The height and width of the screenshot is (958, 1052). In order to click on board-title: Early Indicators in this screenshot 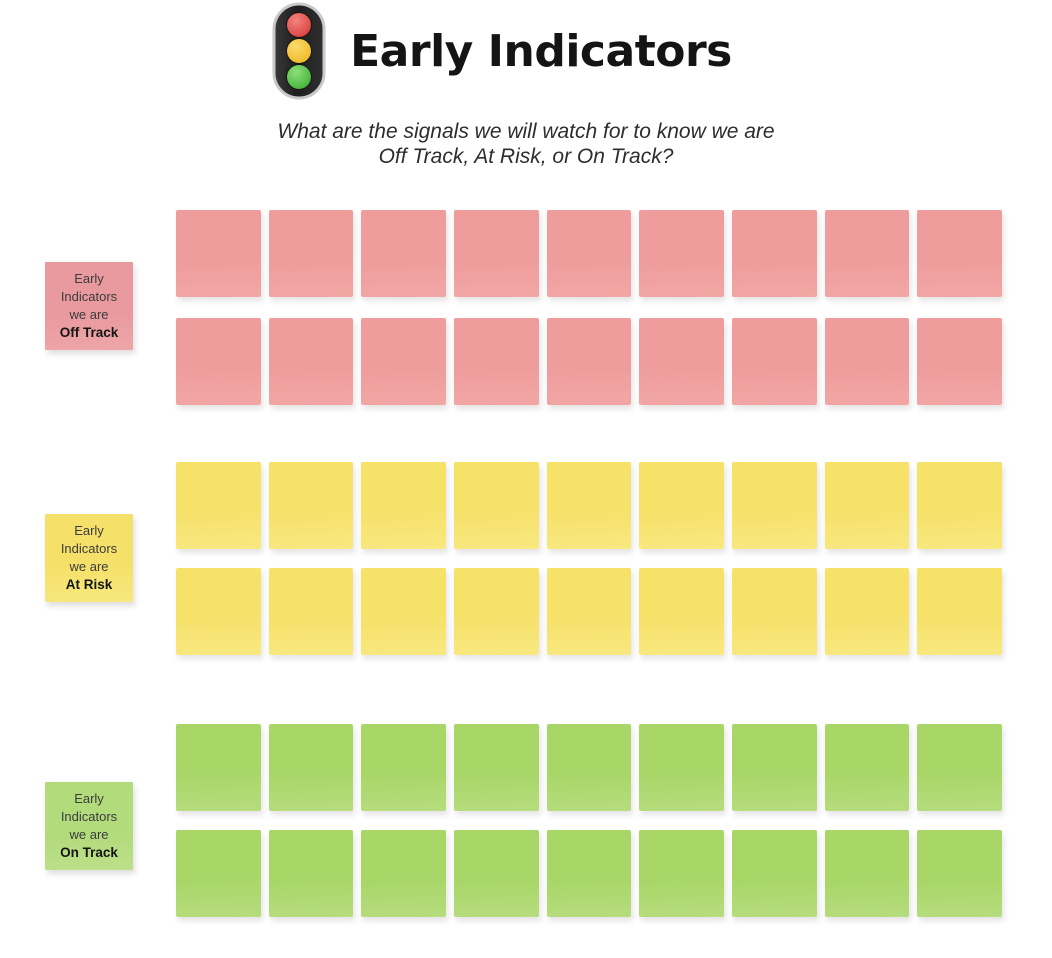, I will do `click(541, 51)`.